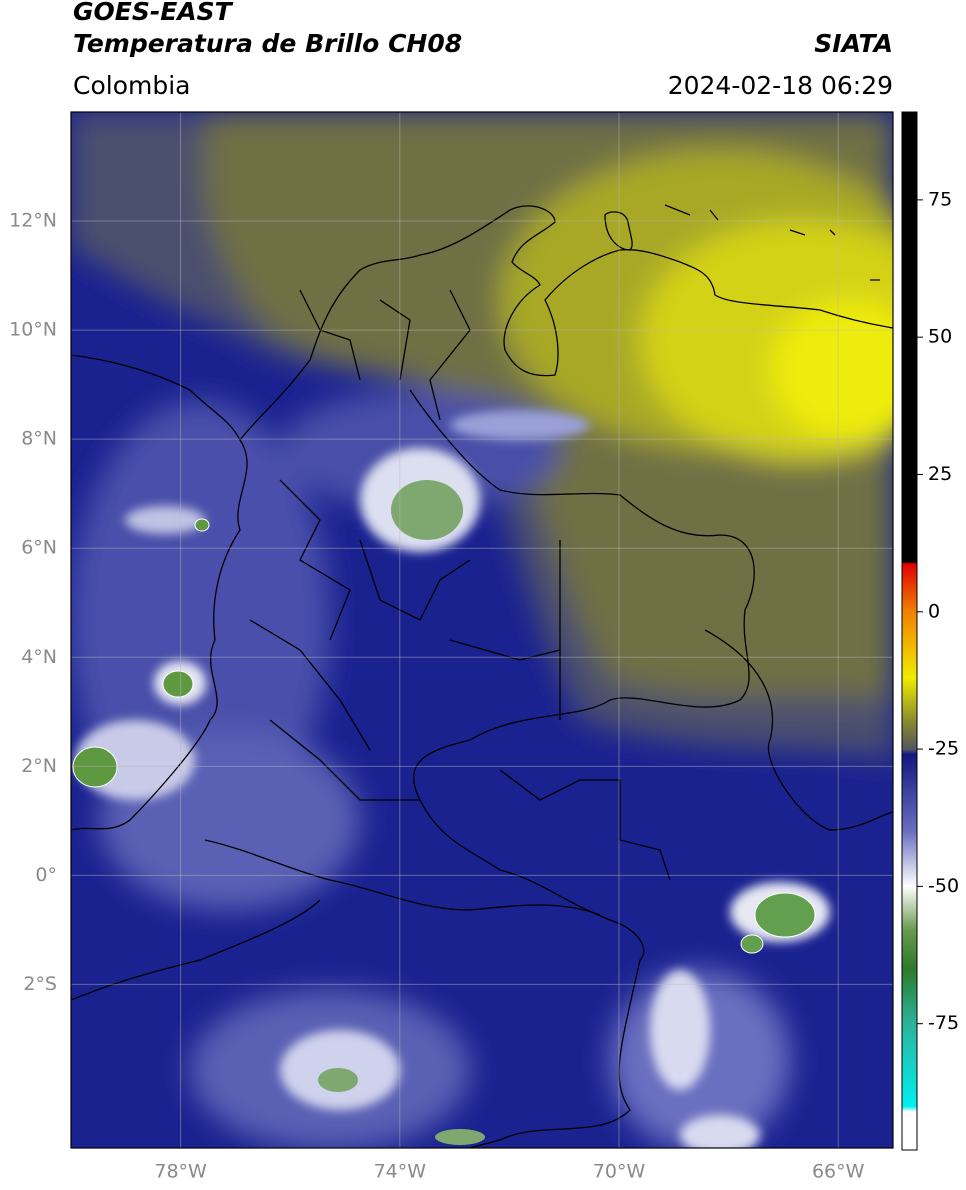  I want to click on y-tick-label: 10°N, so click(33, 330).